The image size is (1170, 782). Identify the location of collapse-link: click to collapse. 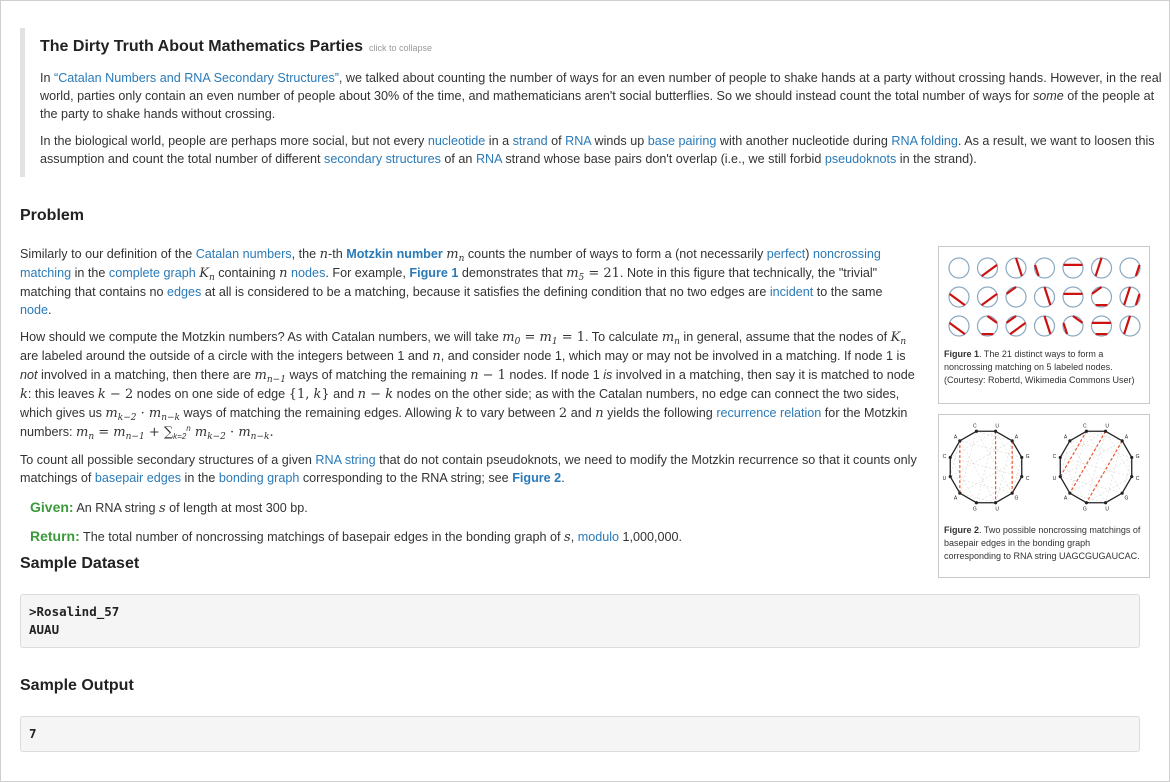
(401, 48).